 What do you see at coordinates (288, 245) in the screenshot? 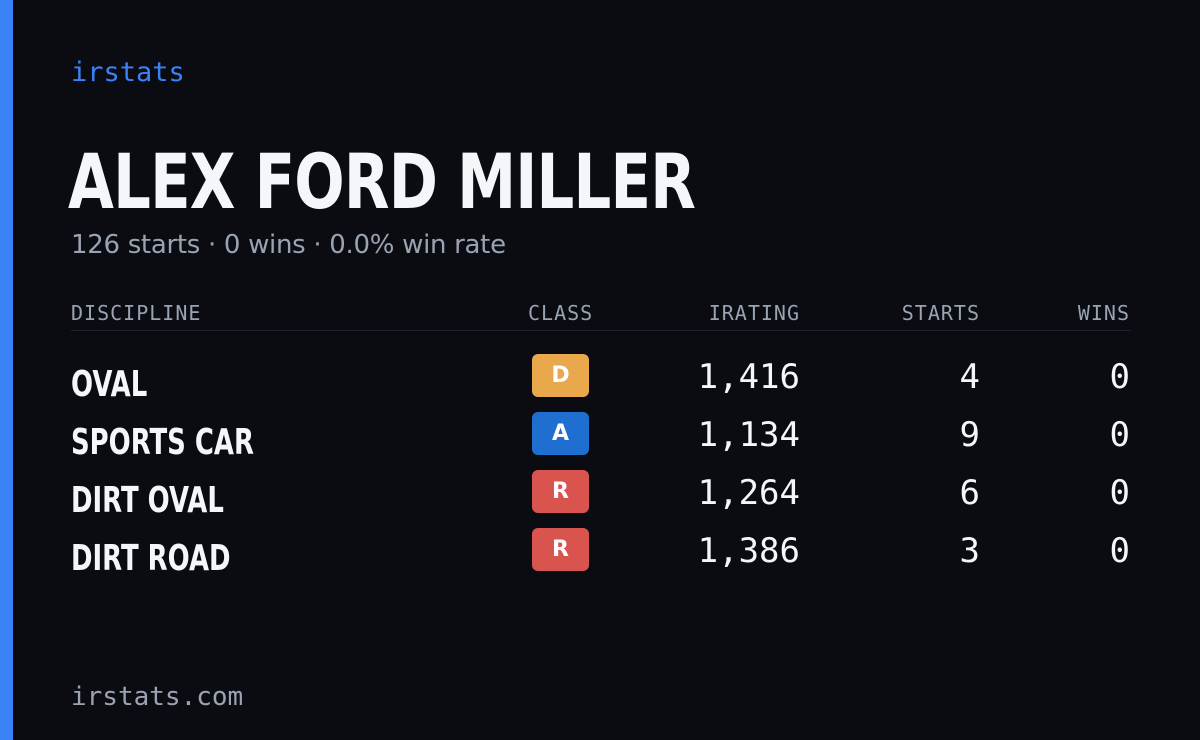
I see `driver-summary: 126 starts · 0 wins · 0.0% win rate` at bounding box center [288, 245].